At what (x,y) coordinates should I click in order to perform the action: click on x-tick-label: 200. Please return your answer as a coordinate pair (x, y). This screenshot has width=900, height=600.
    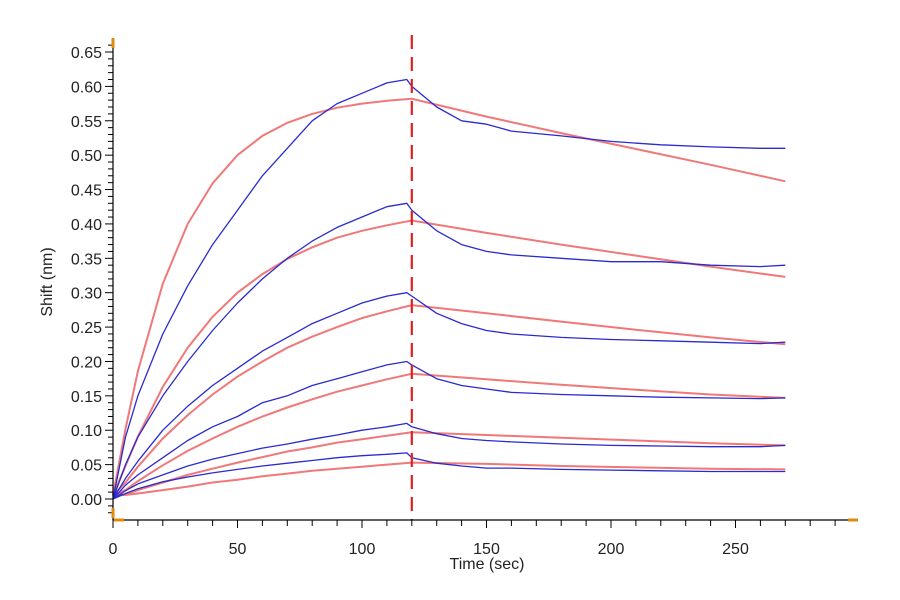
    Looking at the image, I should click on (611, 549).